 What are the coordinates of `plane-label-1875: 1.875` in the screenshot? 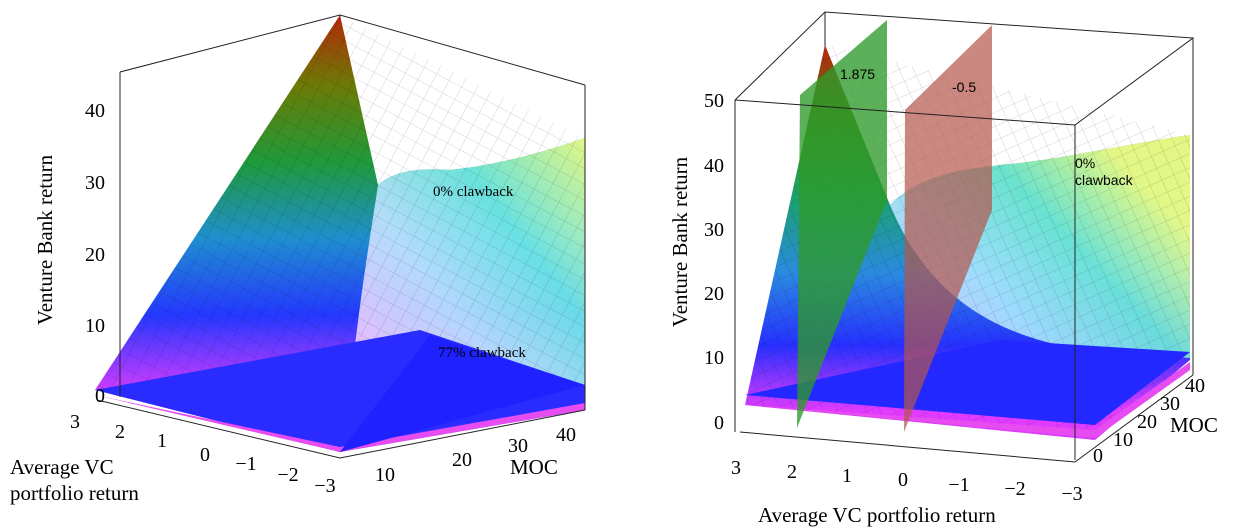 It's located at (857, 74).